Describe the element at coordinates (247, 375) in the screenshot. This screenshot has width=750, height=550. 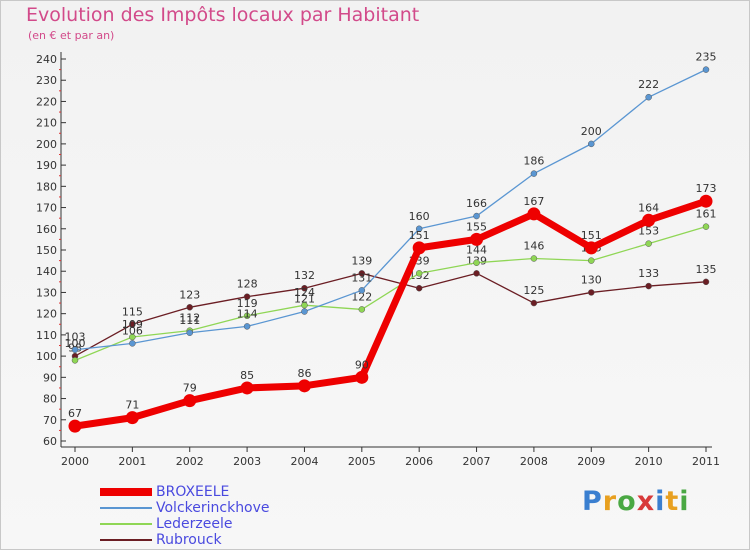
I see `data-label-broxeele: 85` at that location.